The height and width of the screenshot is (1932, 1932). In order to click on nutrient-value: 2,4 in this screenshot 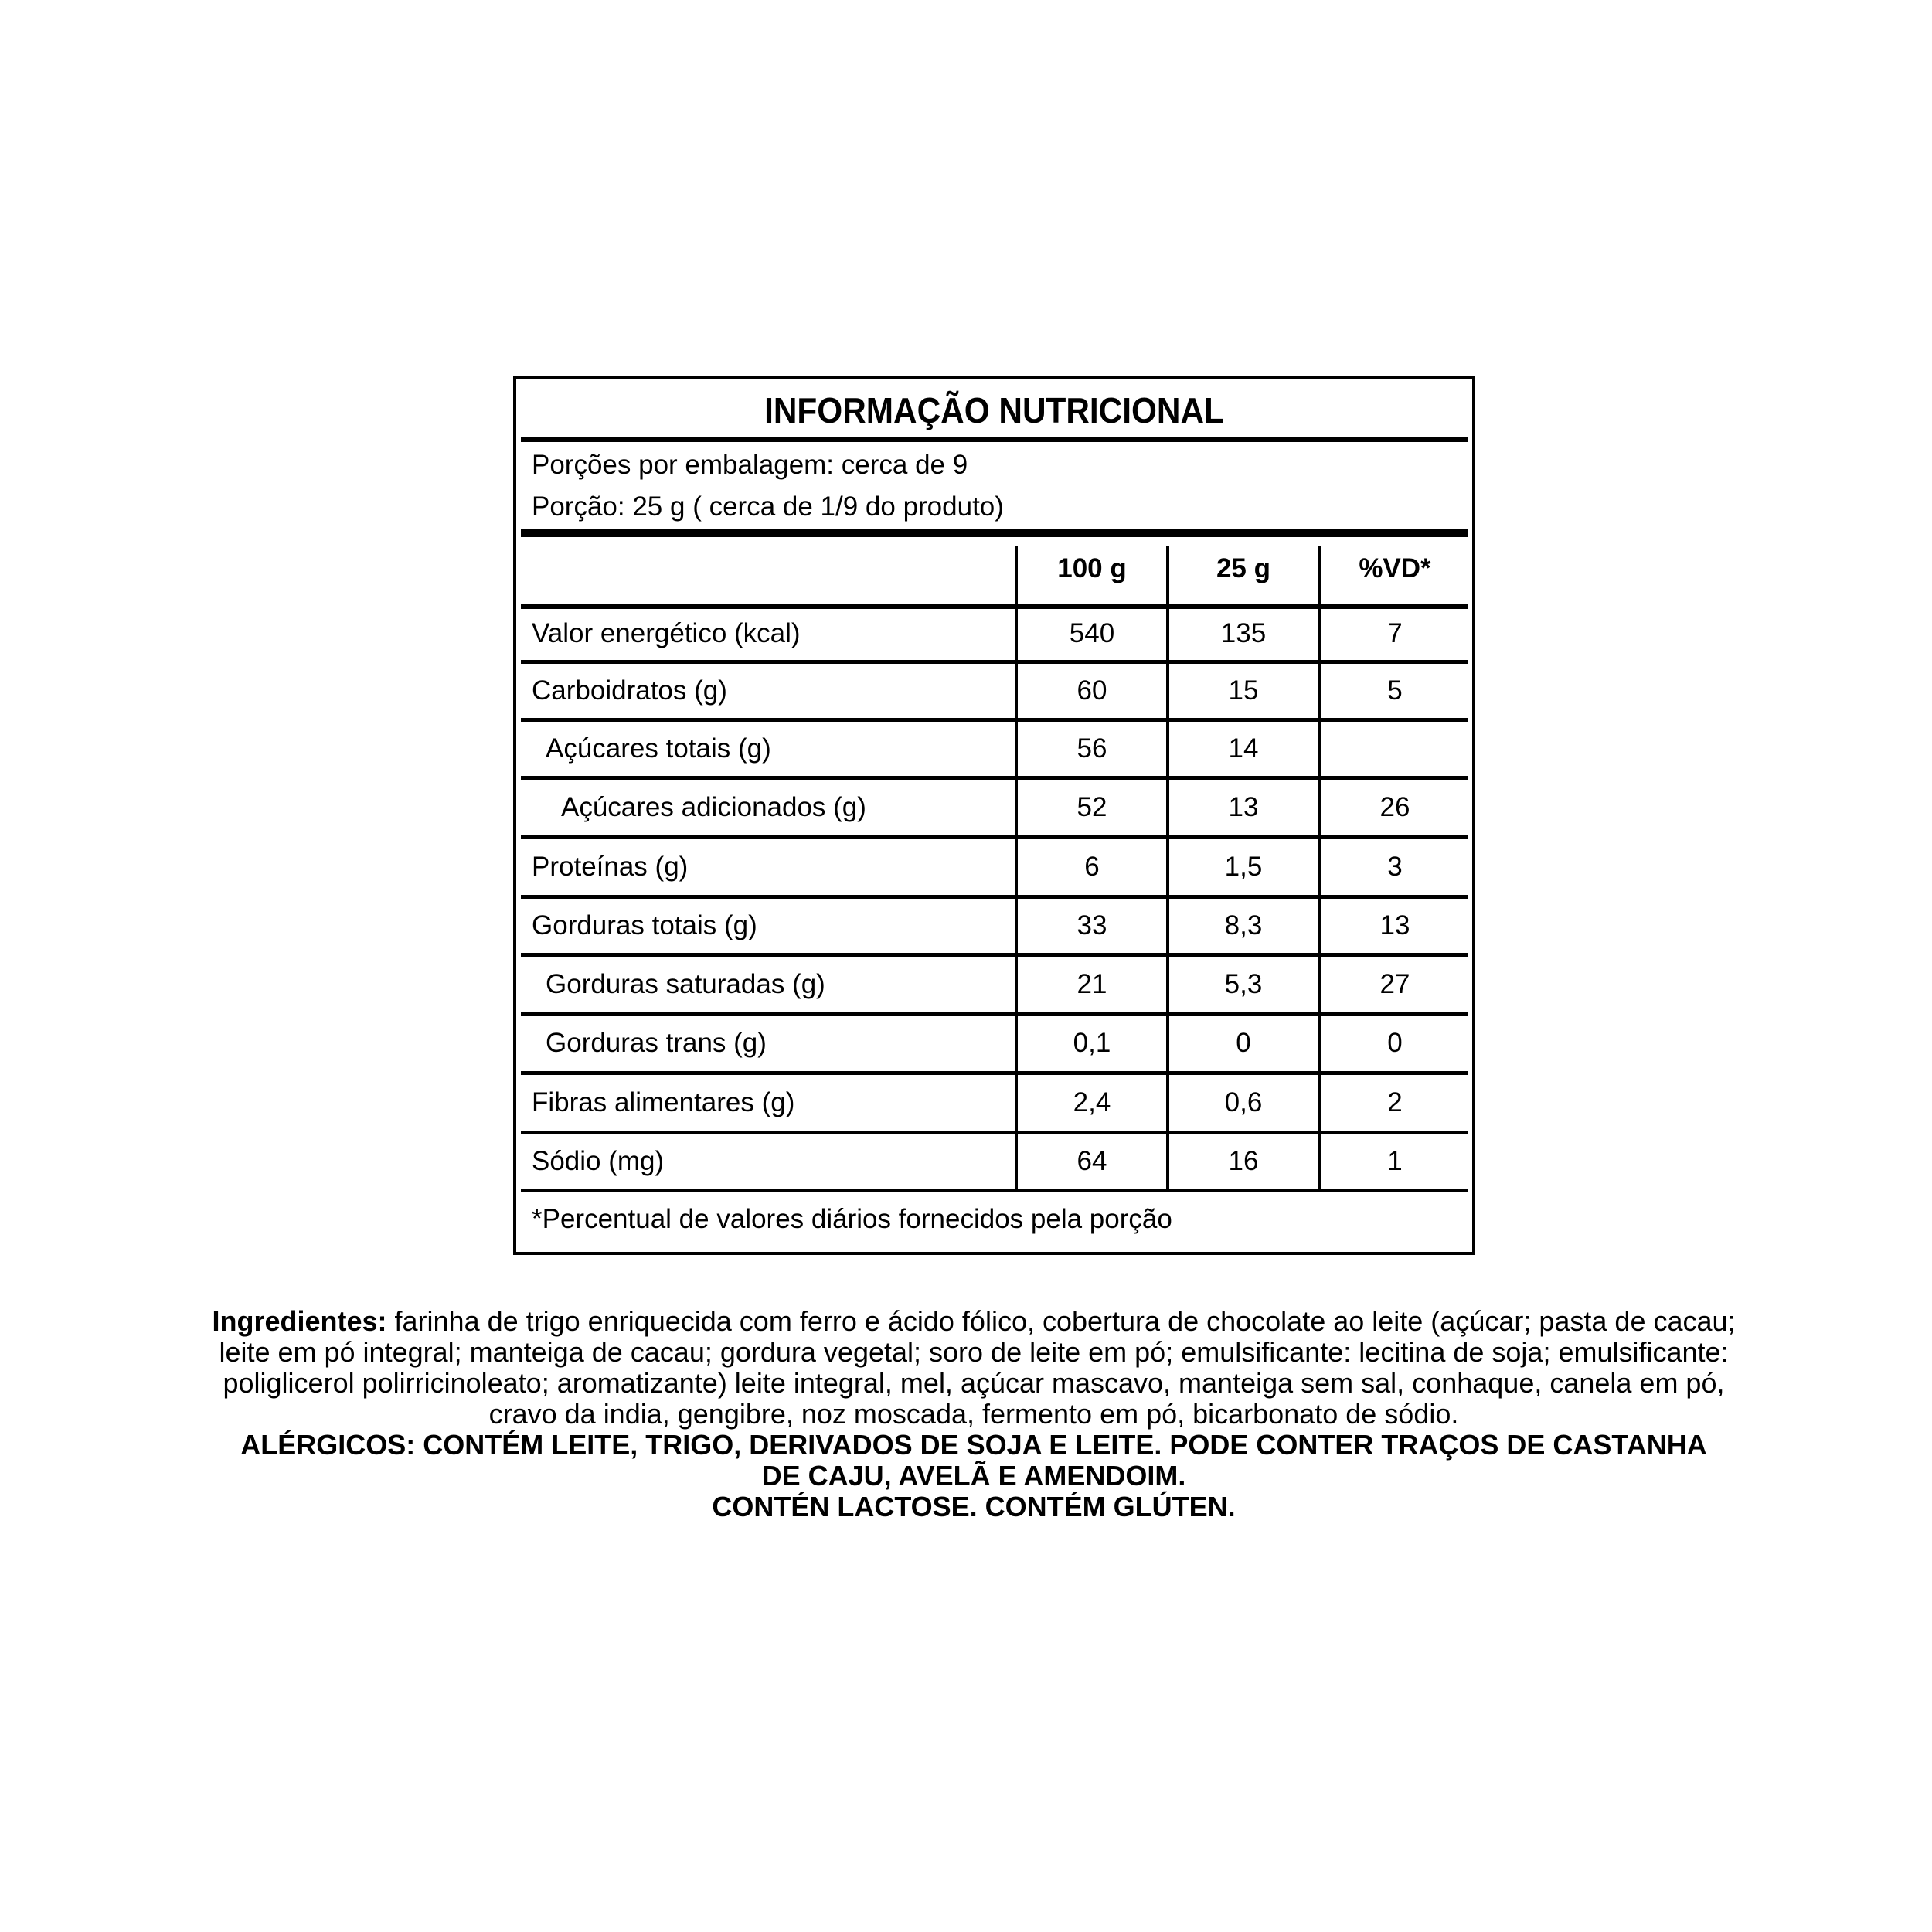, I will do `click(1092, 1102)`.